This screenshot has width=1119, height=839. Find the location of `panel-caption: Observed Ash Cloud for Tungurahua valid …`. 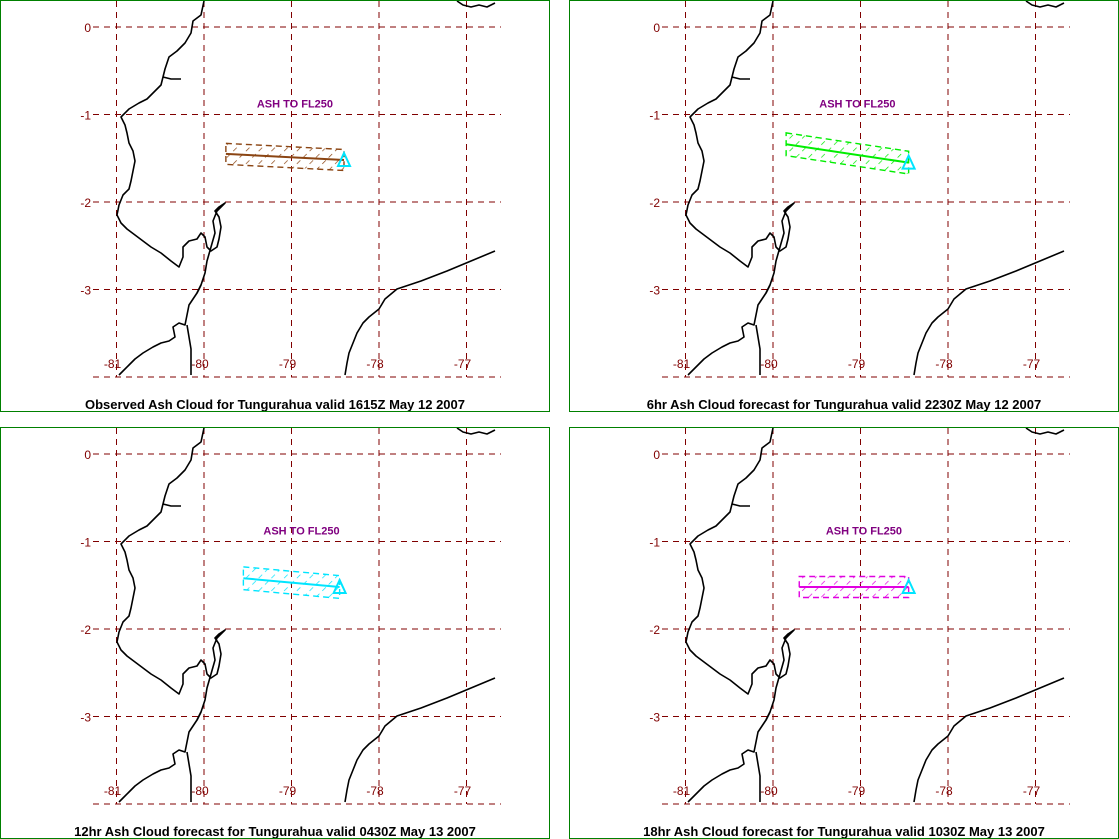

panel-caption: Observed Ash Cloud for Tungurahua valid … is located at coordinates (274, 404).